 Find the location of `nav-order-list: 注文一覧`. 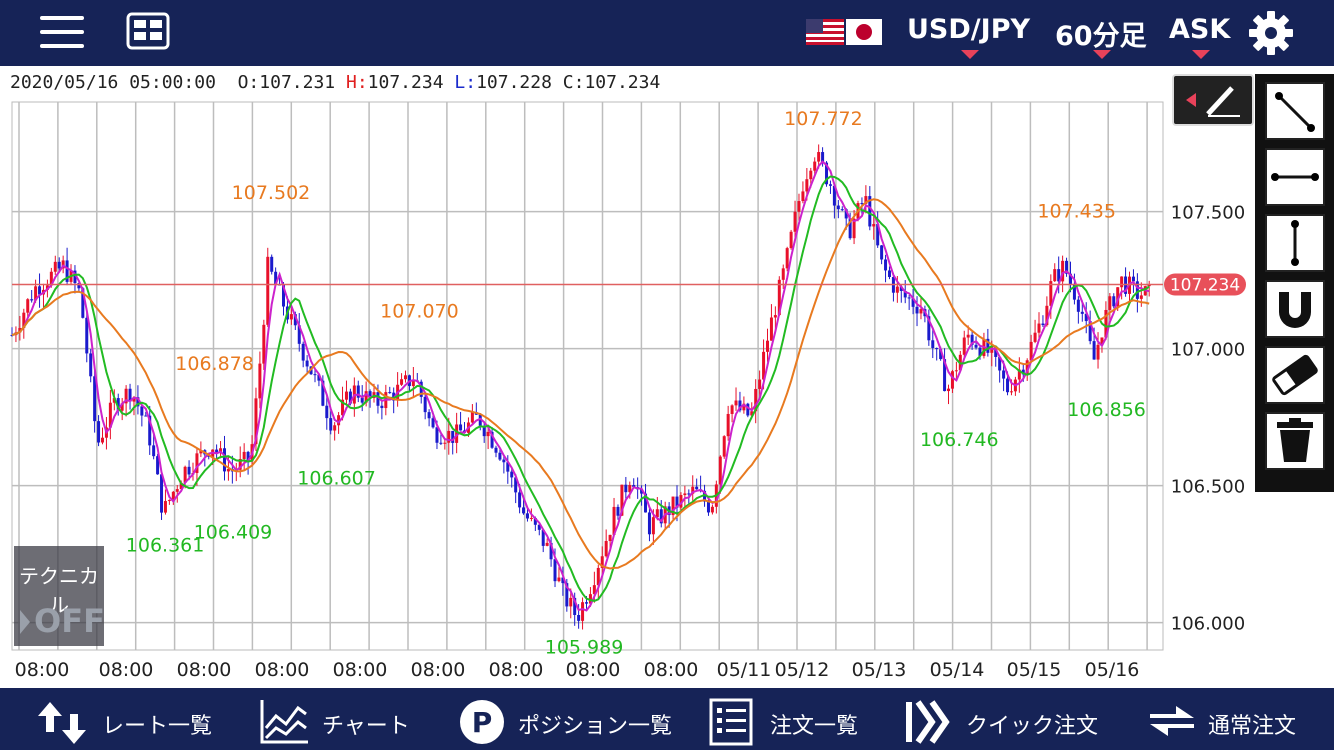

nav-order-list: 注文一覧 is located at coordinates (793, 719).